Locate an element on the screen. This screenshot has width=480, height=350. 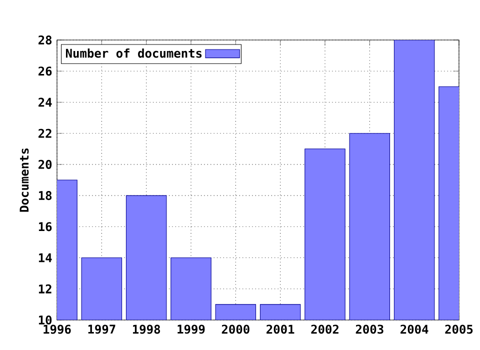
x-tick-label: 2000 is located at coordinates (236, 329).